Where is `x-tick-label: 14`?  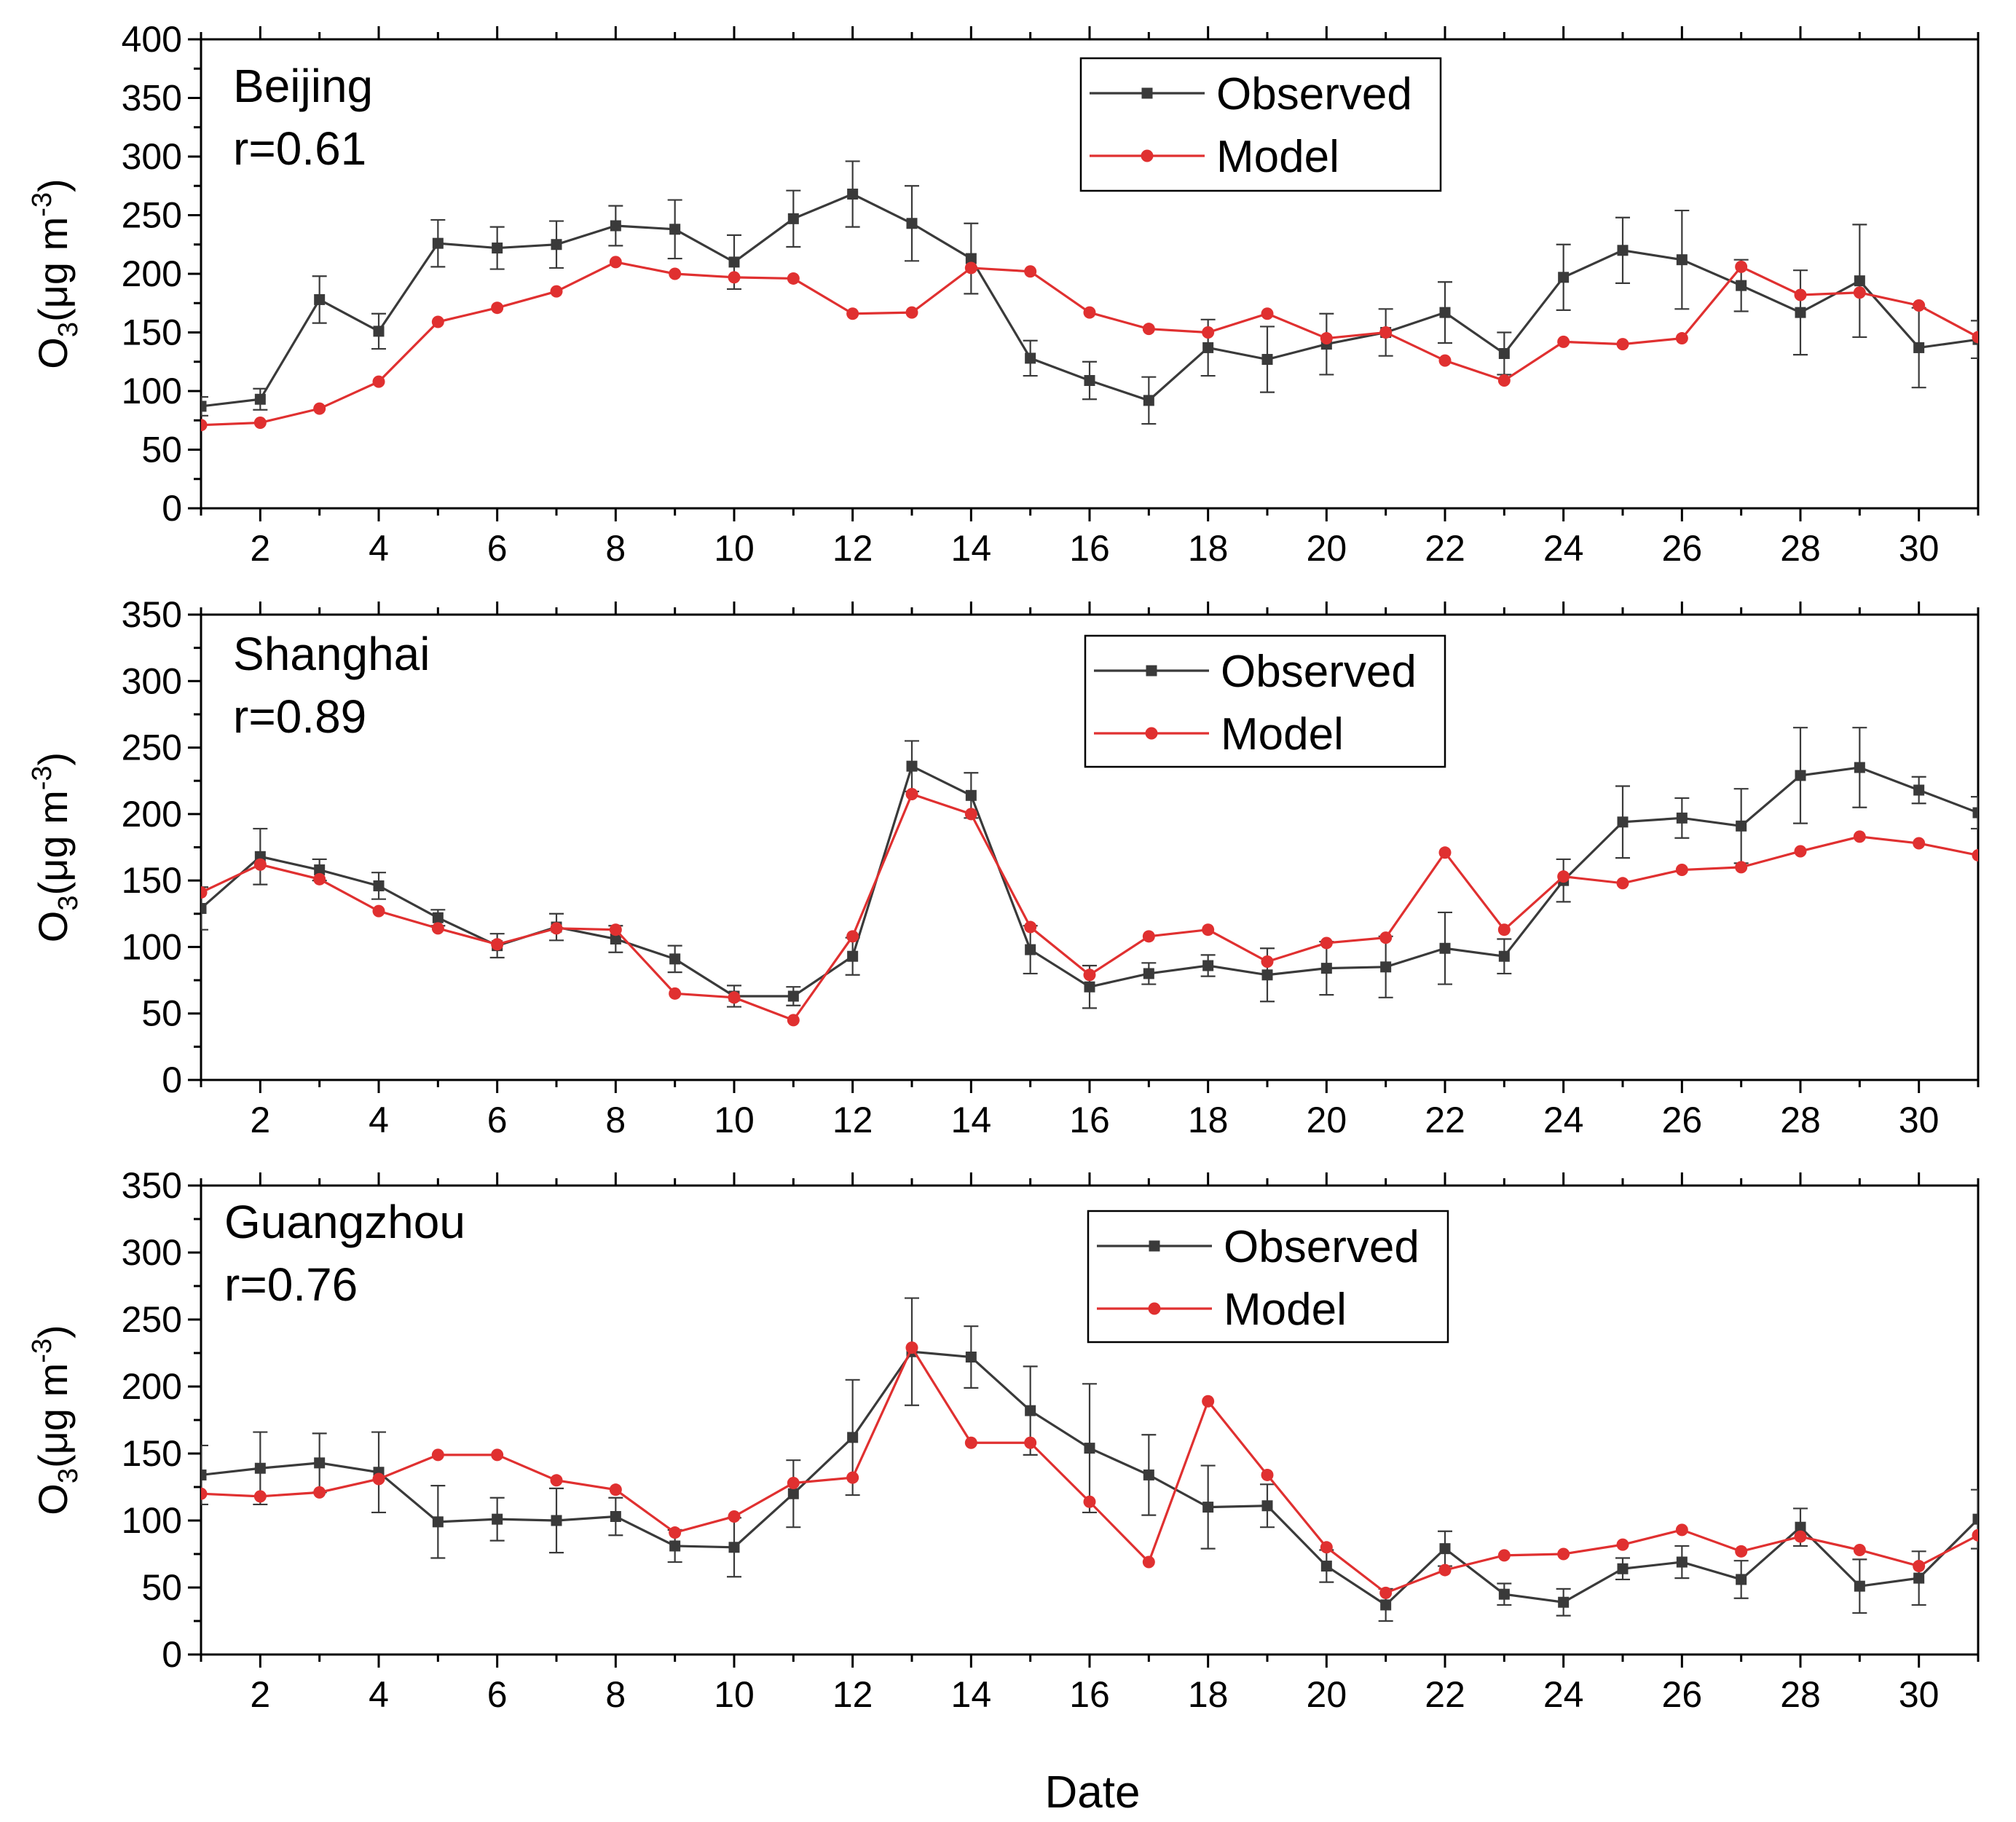 x-tick-label: 14 is located at coordinates (971, 1694).